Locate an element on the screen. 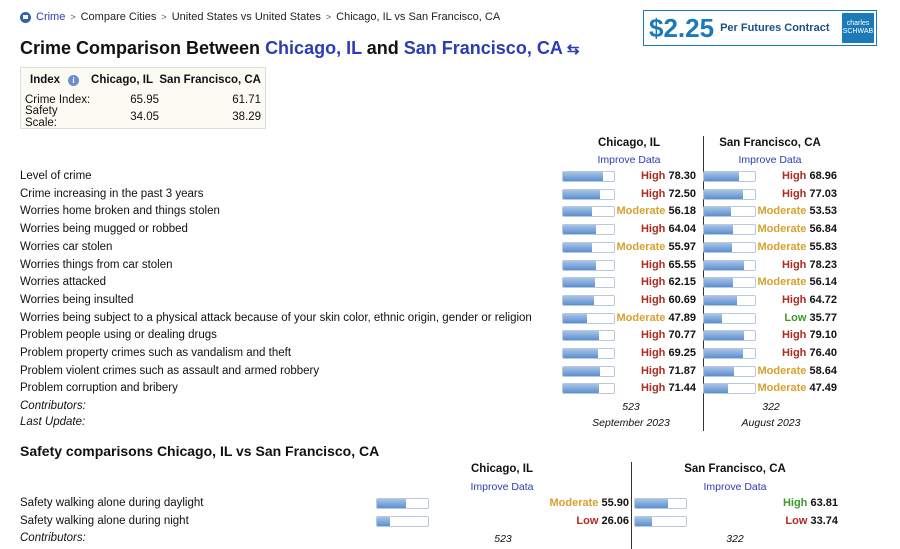 The width and height of the screenshot is (900, 549). breadcrumb-compare-cities: Compare Cities is located at coordinates (118, 17).